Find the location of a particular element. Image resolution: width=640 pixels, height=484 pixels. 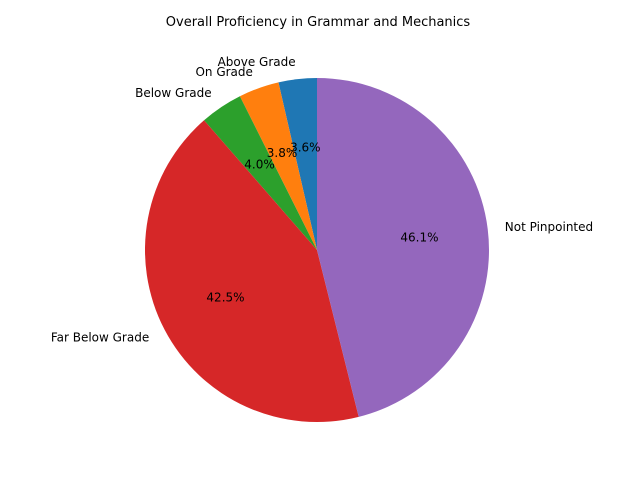

pie-slice-above-grade is located at coordinates (297, 164).